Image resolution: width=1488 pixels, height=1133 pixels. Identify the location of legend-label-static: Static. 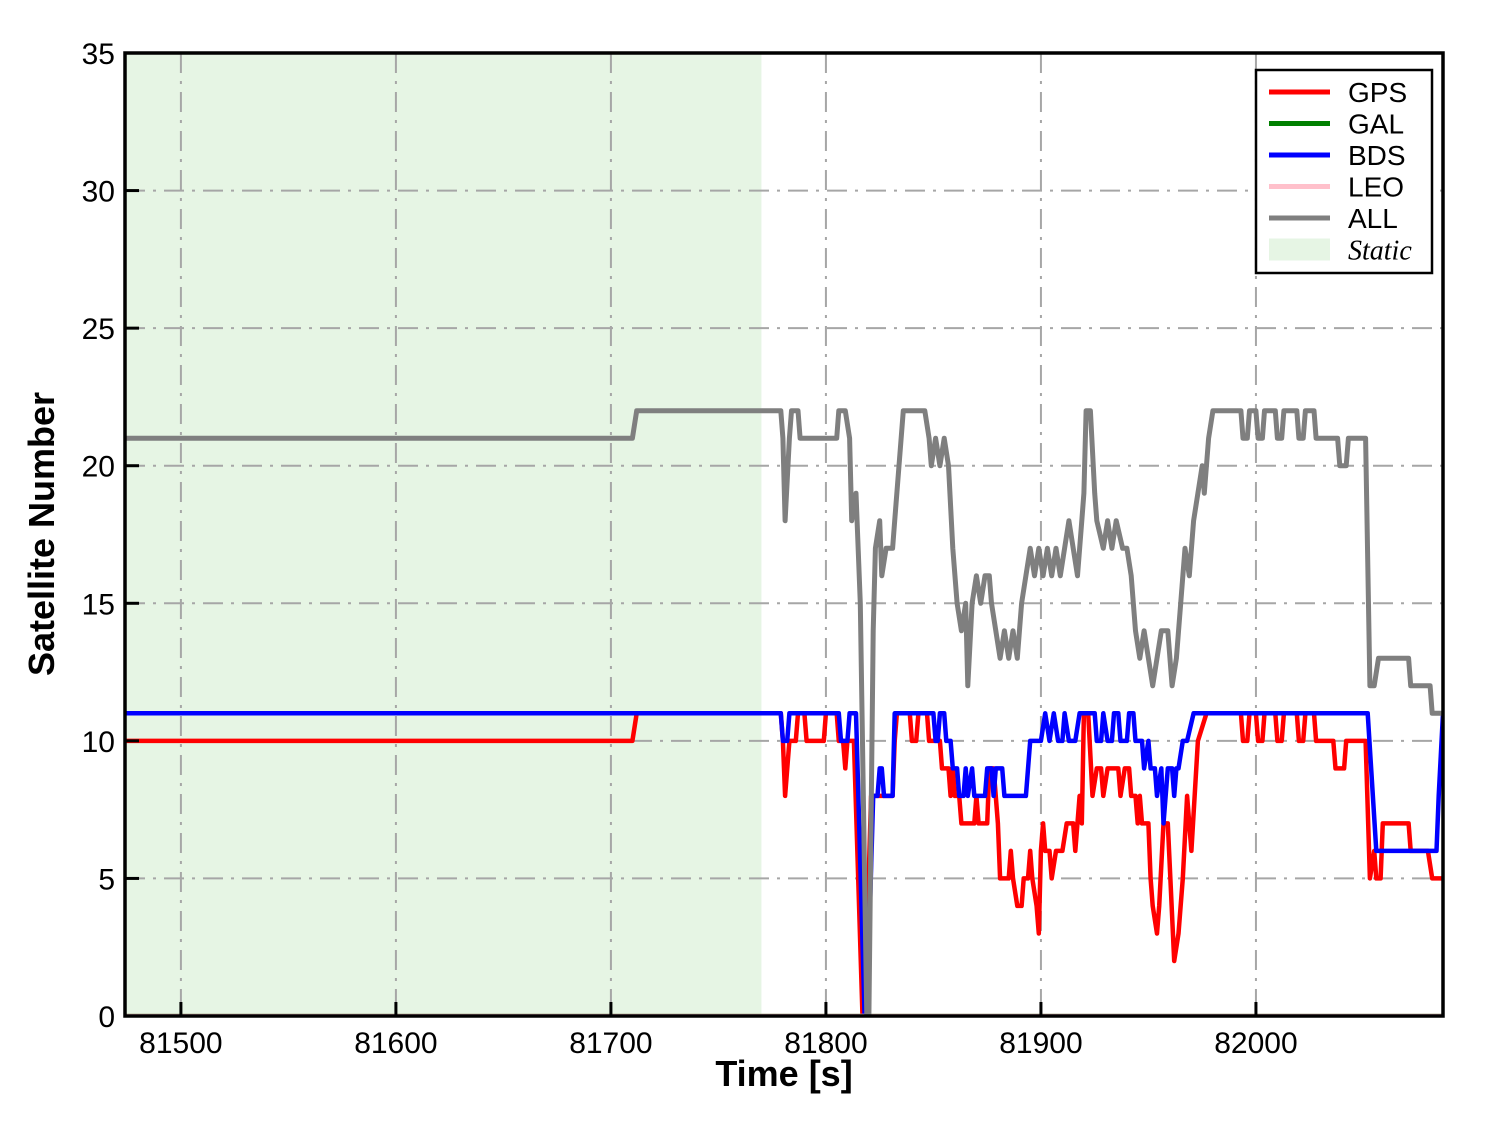
(1380, 251).